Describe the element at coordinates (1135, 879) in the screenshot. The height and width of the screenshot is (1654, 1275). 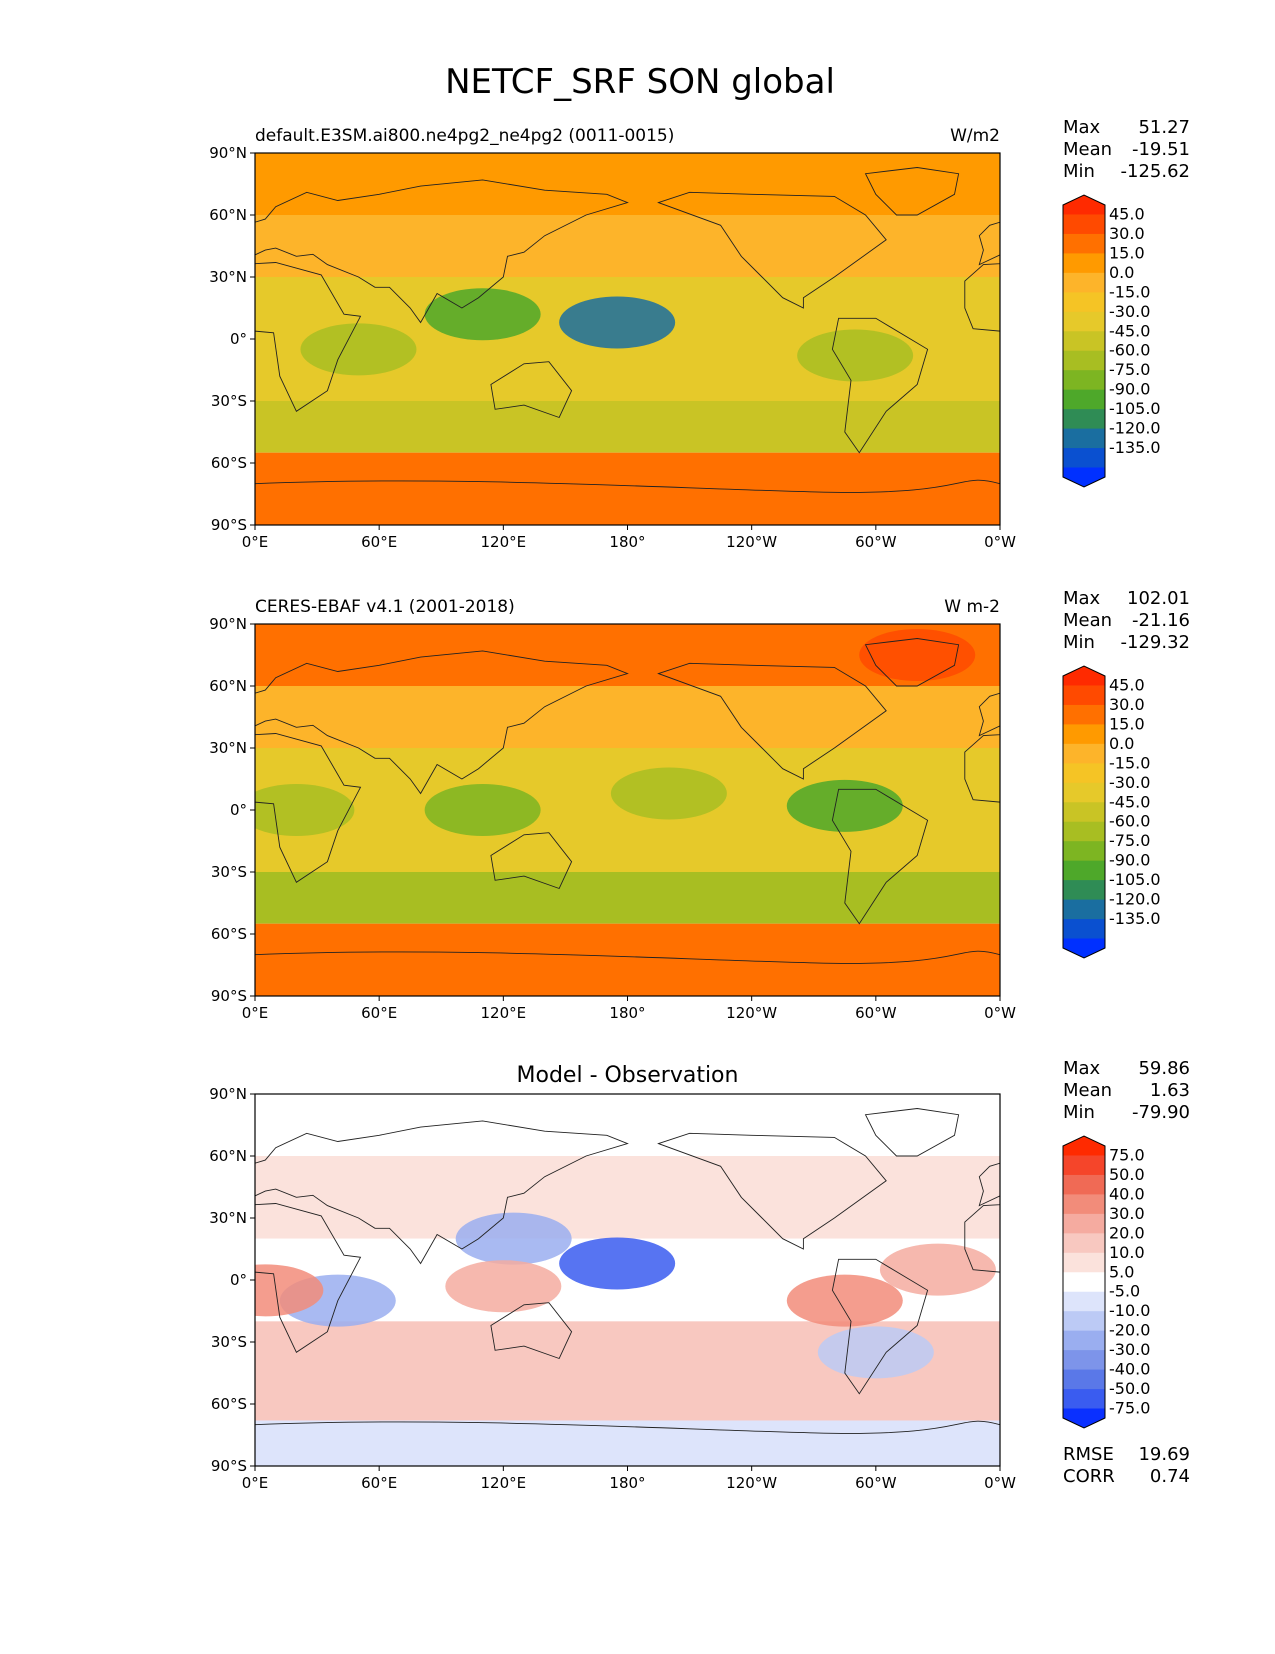
I see `colorbar-label: -105.0` at that location.